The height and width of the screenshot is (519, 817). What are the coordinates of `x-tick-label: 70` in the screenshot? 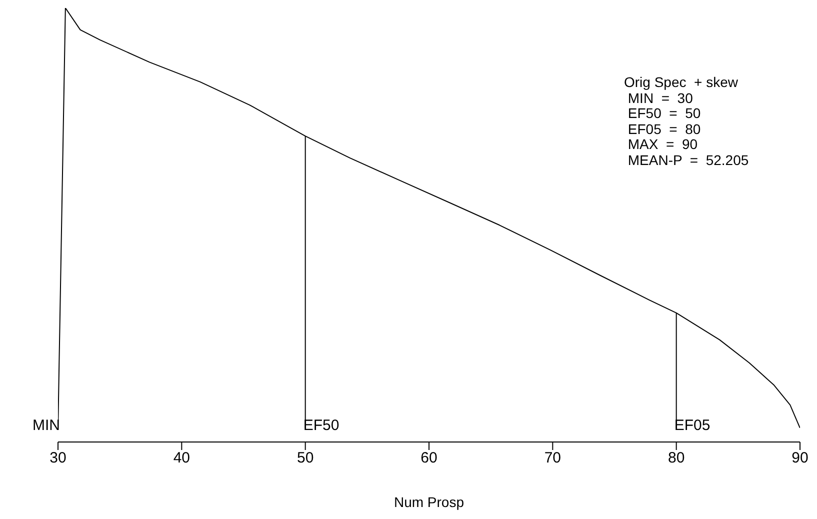 It's located at (553, 458).